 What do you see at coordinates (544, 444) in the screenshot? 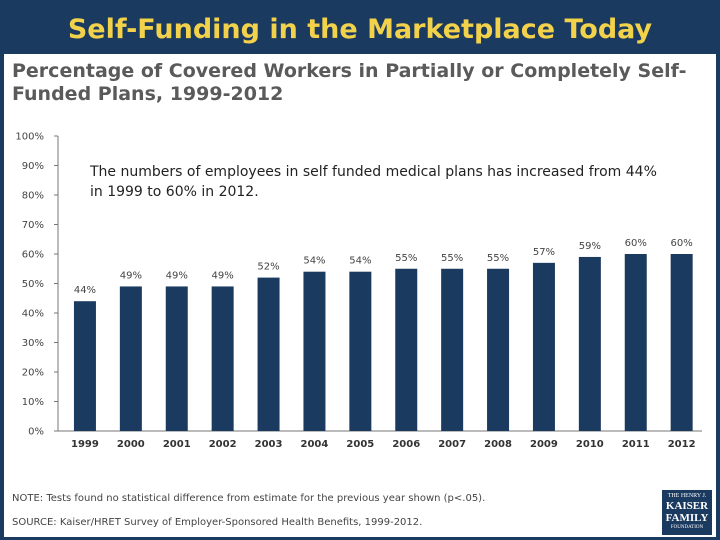
I see `x-tick-label: 2009` at bounding box center [544, 444].